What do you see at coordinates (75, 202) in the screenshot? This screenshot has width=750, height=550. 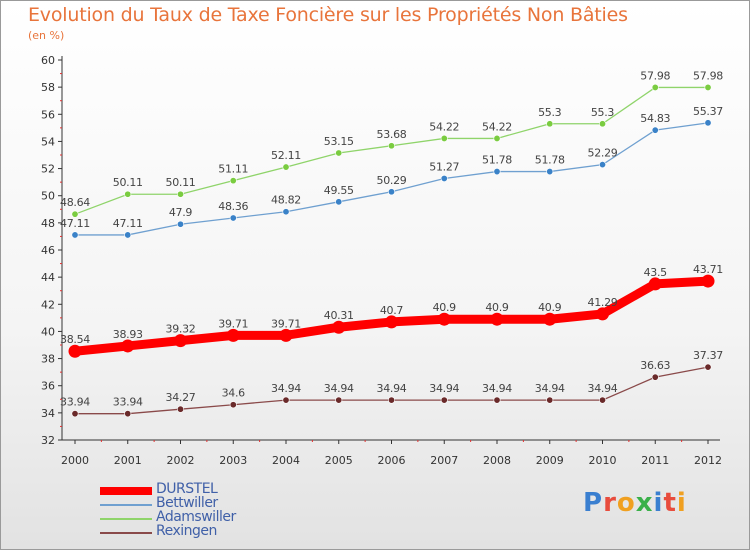 I see `data-label-adamswiller: 48.64` at bounding box center [75, 202].